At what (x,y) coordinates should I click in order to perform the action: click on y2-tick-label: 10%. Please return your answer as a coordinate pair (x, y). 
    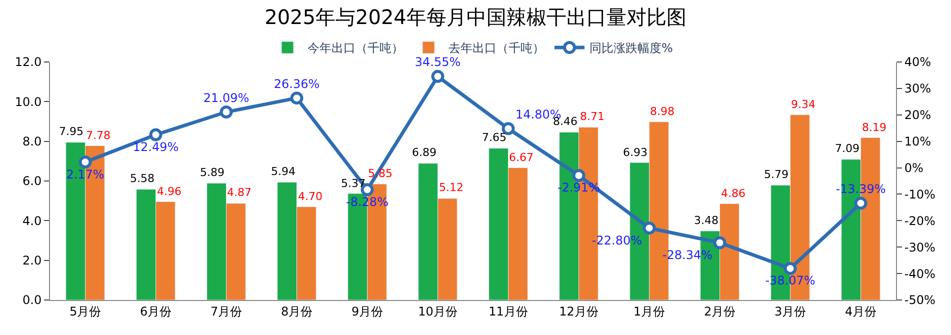
    Looking at the image, I should click on (918, 141).